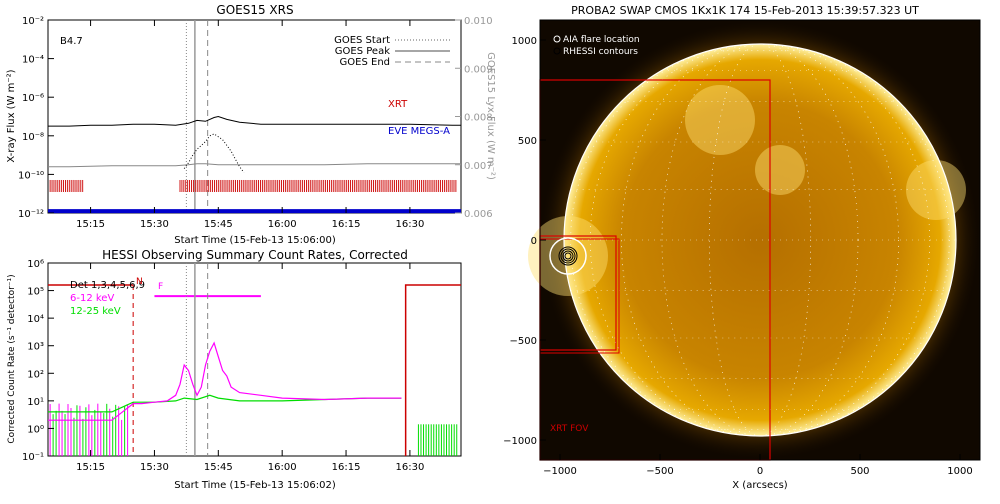 Image resolution: width=1000 pixels, height=504 pixels. What do you see at coordinates (346, 467) in the screenshot?
I see `hessi-x-tick-label: 16:15` at bounding box center [346, 467].